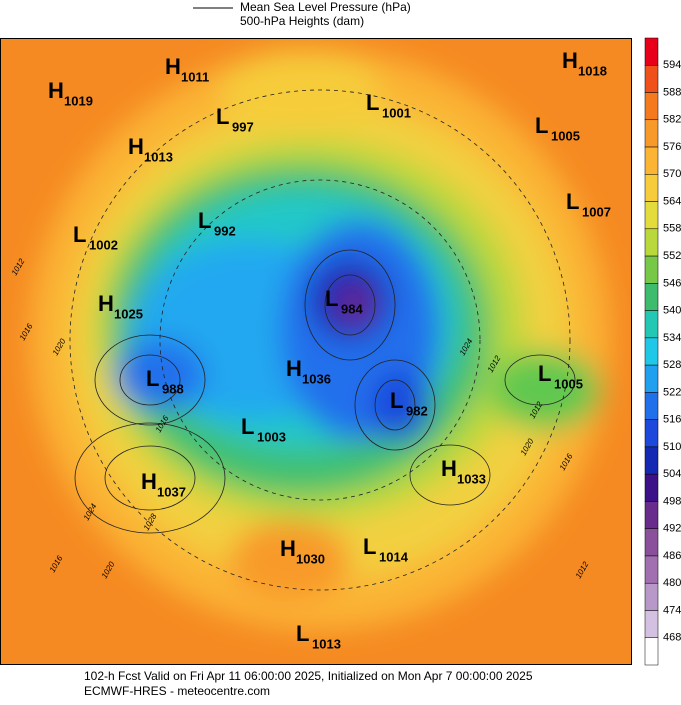  Describe the element at coordinates (271, 436) in the screenshot. I see `center-value: 1003` at that location.